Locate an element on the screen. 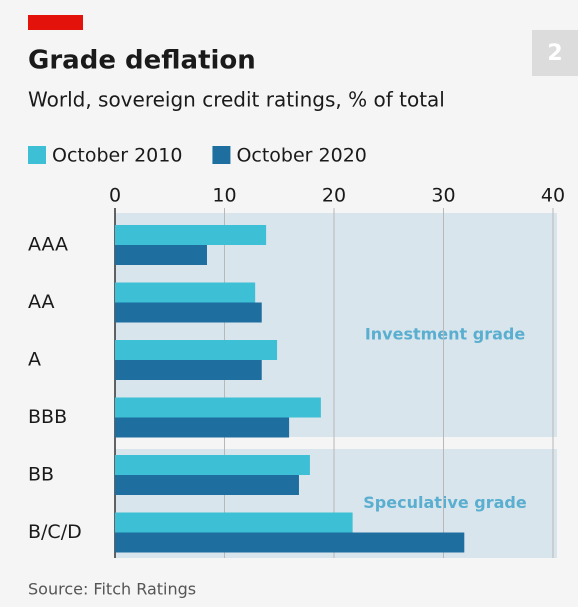  x-tick-label: 0 is located at coordinates (115, 196).